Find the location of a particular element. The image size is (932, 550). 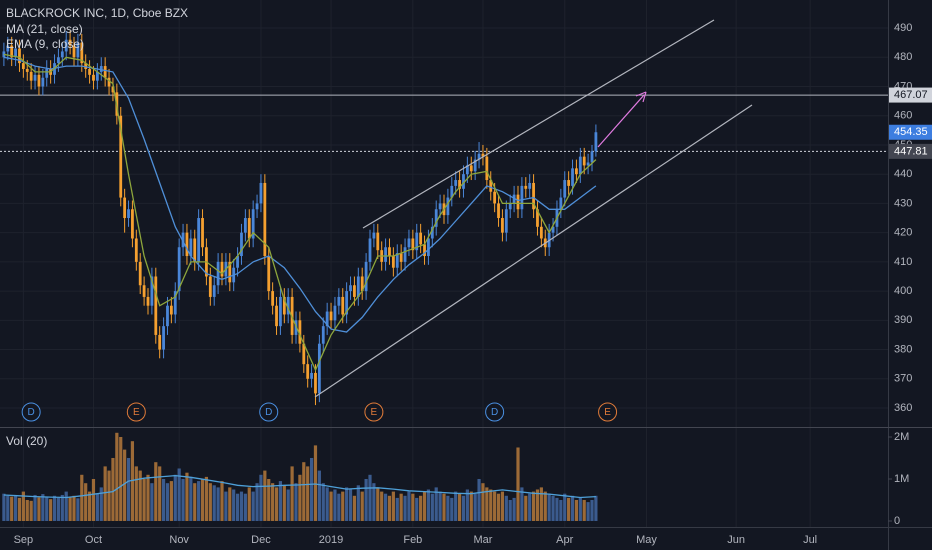

y-tick-label: 370 is located at coordinates (903, 379).